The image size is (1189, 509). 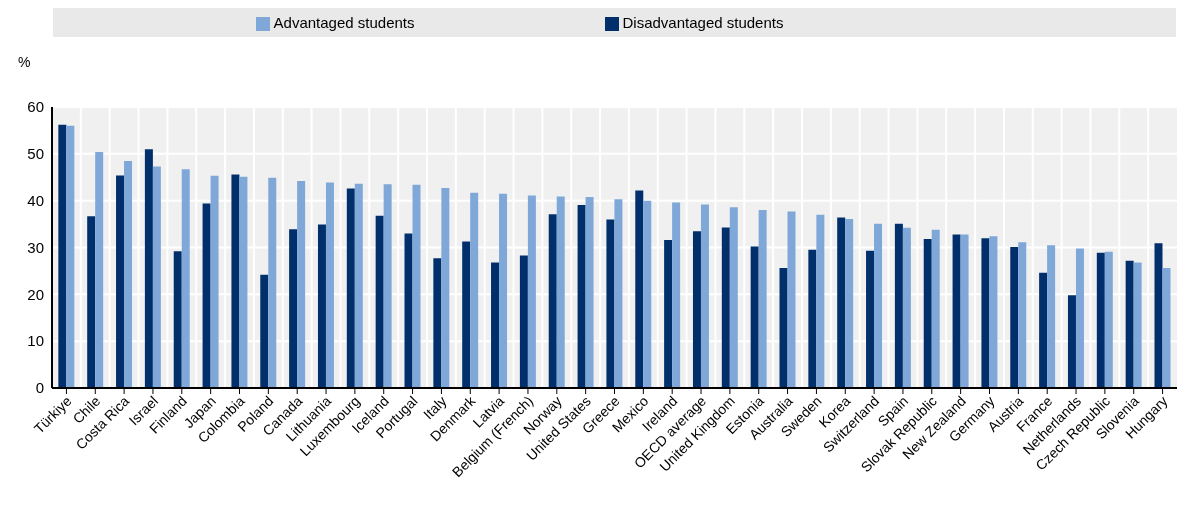 What do you see at coordinates (39, 388) in the screenshot?
I see `y-tick-label: 0` at bounding box center [39, 388].